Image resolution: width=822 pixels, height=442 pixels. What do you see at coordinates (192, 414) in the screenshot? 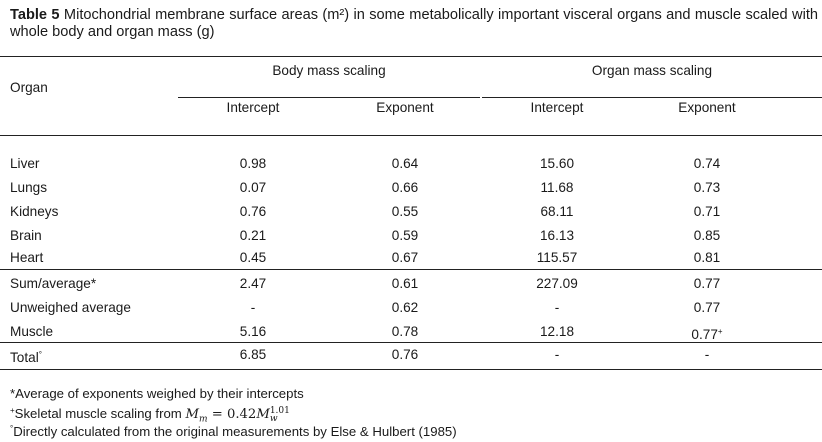
I see `formula-lhs: M` at bounding box center [192, 414].